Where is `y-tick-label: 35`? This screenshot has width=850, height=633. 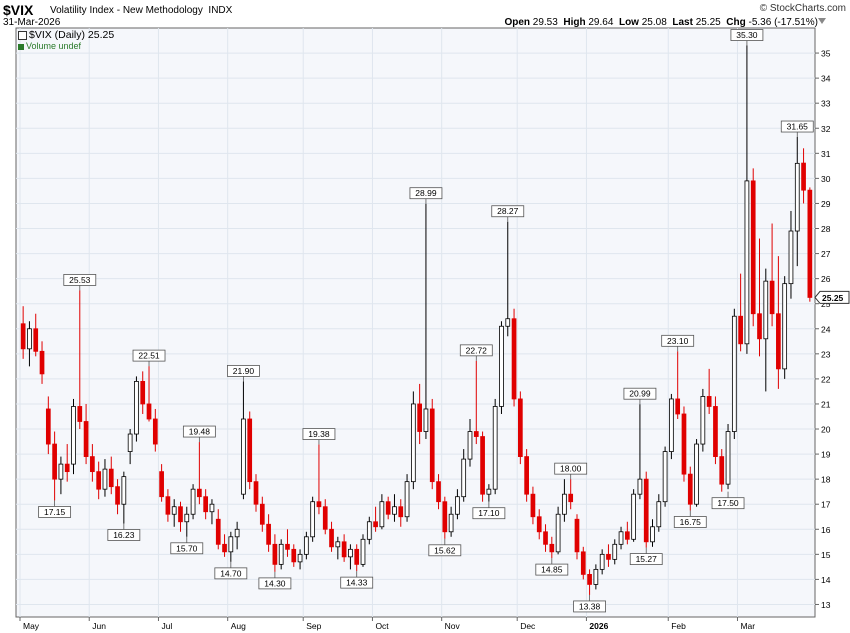 y-tick-label: 35 is located at coordinates (826, 54).